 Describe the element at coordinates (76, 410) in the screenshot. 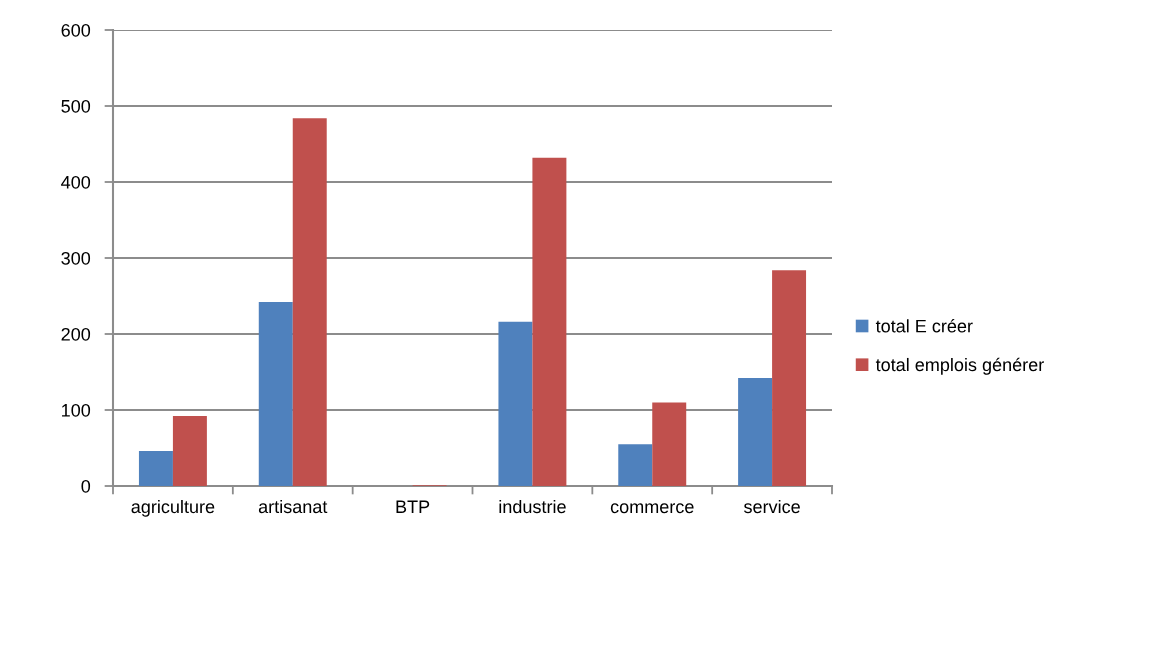

I see `y-tick-label: 100` at that location.